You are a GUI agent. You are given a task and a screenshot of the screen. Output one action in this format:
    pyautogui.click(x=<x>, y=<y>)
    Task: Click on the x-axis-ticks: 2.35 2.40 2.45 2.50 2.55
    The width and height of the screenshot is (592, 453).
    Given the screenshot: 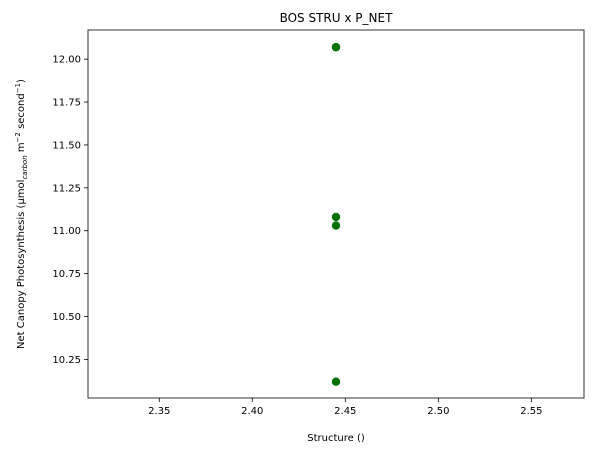 What is the action you would take?
    pyautogui.click(x=345, y=407)
    